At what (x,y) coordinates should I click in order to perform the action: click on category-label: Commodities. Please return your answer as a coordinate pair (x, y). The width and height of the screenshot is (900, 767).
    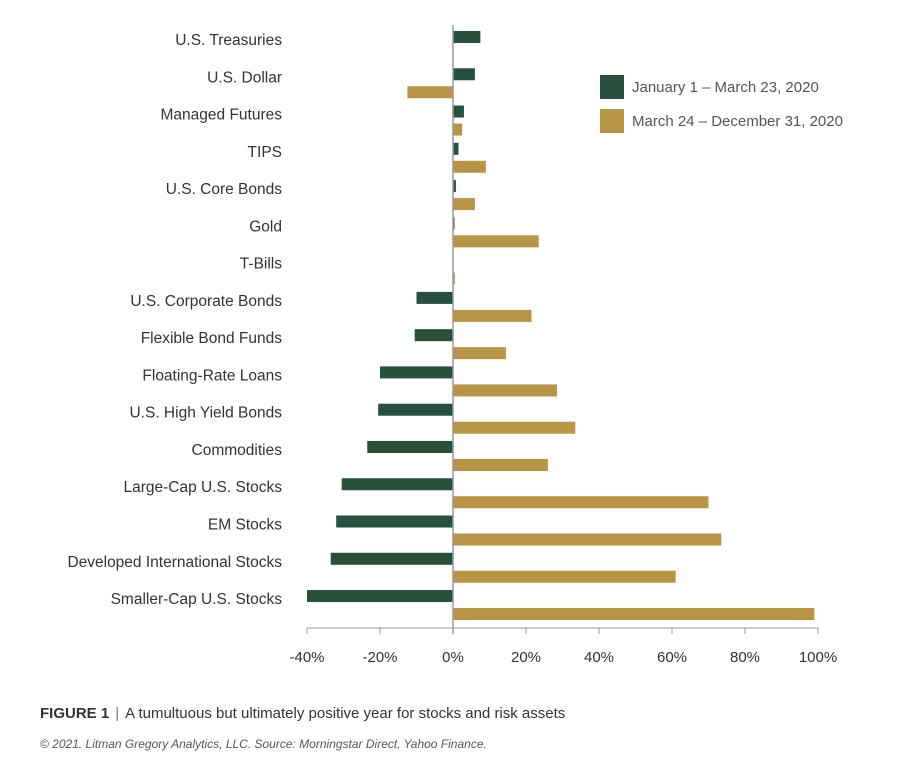
    Looking at the image, I should click on (237, 450).